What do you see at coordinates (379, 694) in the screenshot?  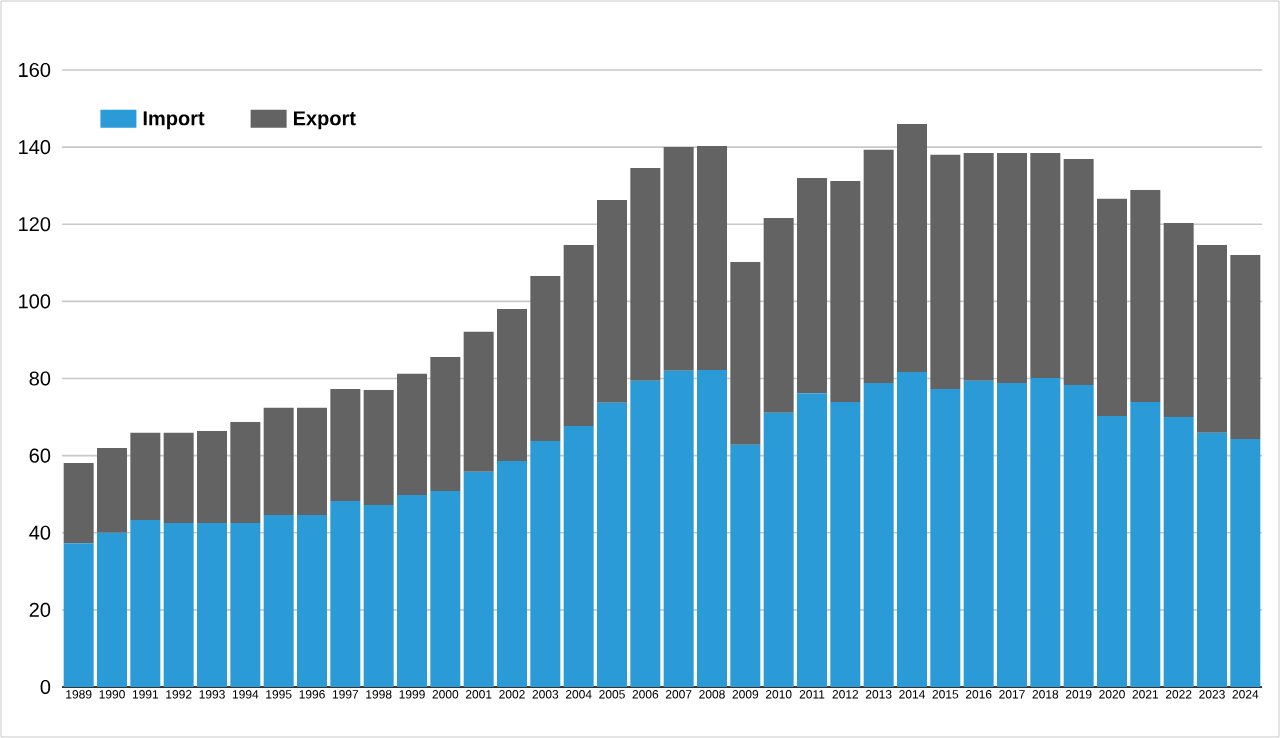 I see `x-tick-label: 1998` at bounding box center [379, 694].